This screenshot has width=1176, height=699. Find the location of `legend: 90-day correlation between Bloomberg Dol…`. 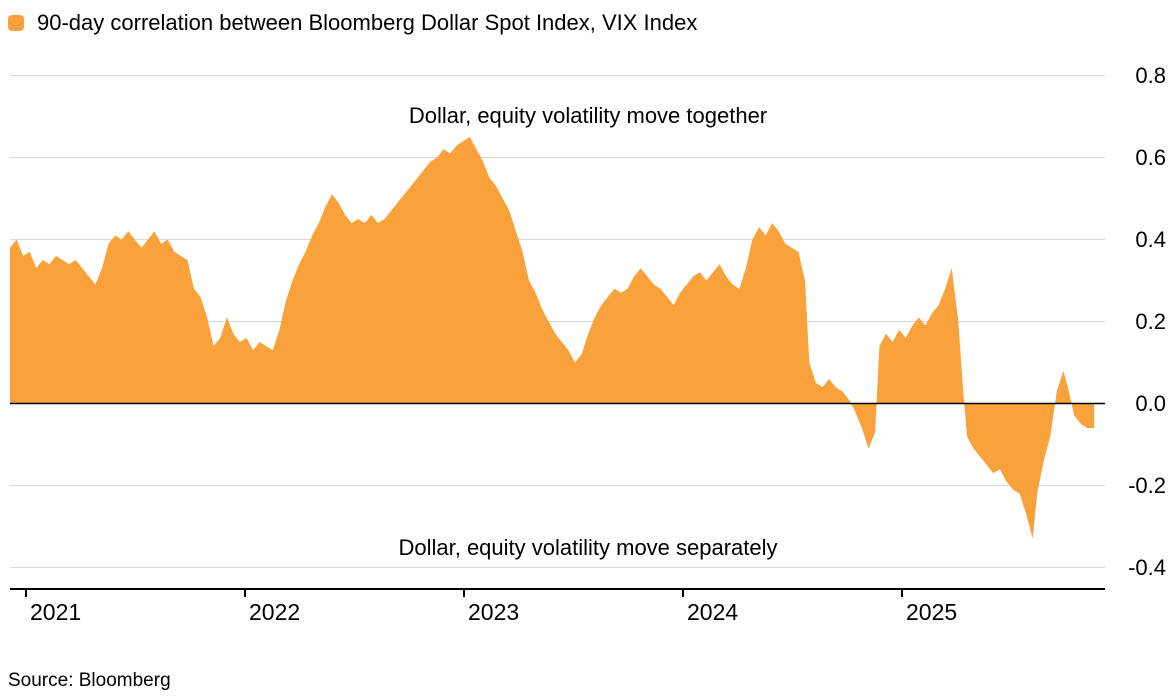

legend: 90-day correlation between Bloomberg Dol… is located at coordinates (352, 23).